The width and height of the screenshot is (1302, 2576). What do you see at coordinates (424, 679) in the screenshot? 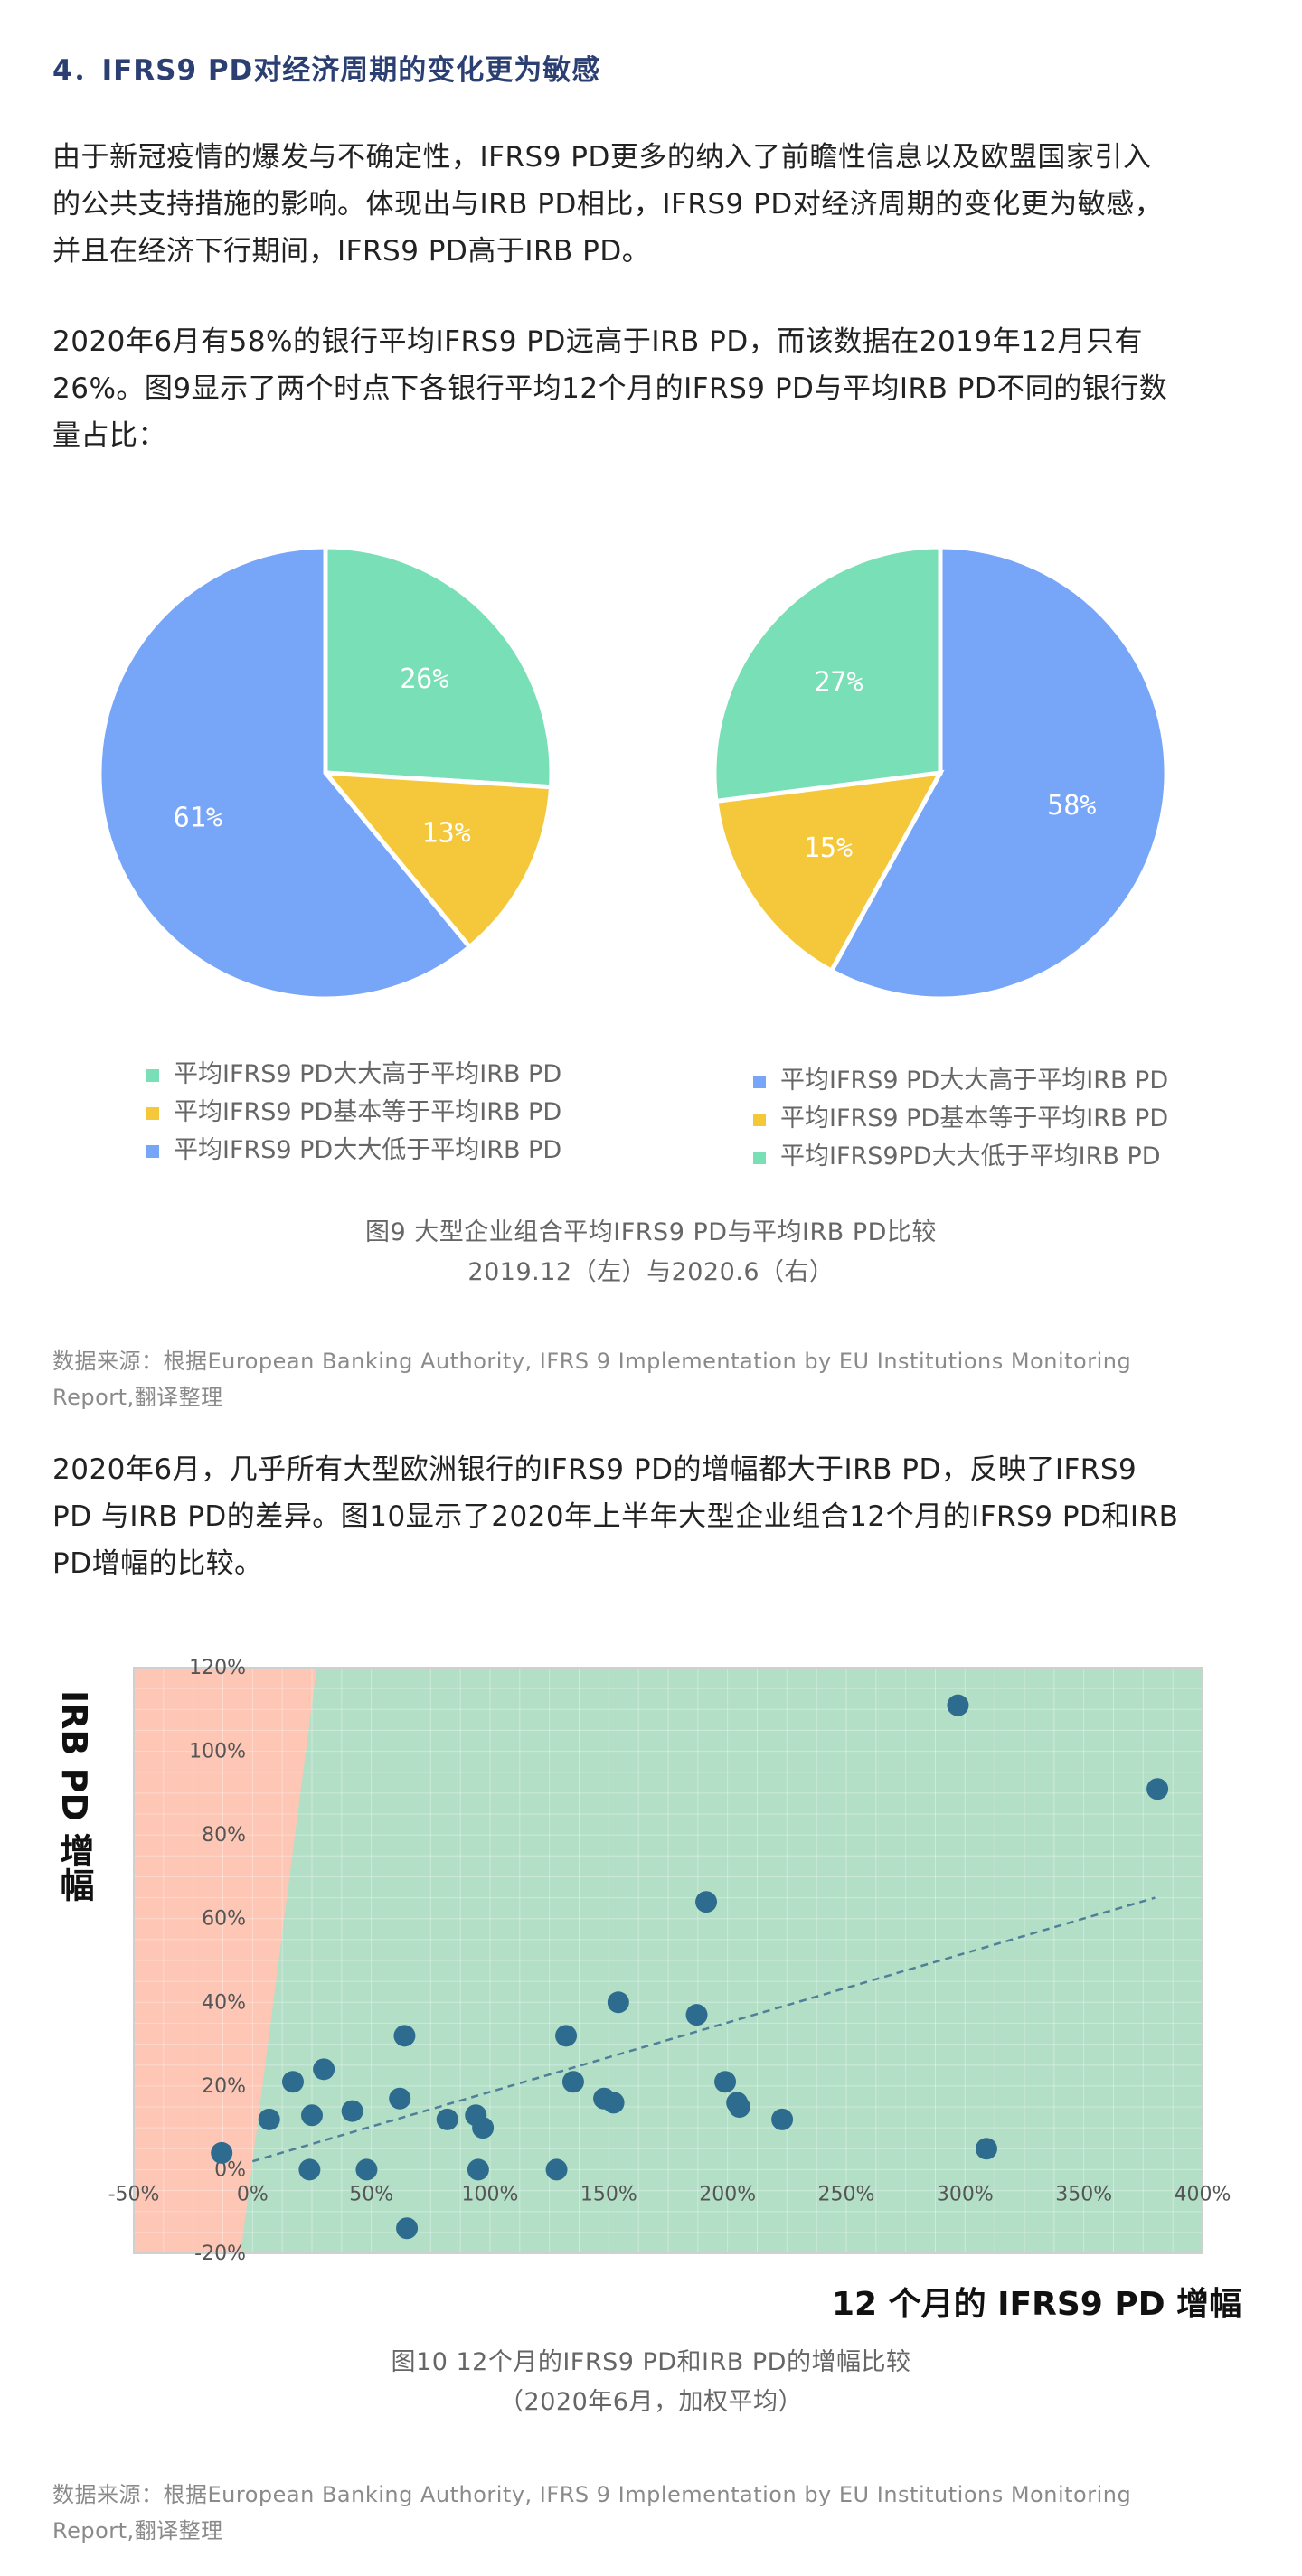
I see `pie-slice-label: 26%` at bounding box center [424, 679].